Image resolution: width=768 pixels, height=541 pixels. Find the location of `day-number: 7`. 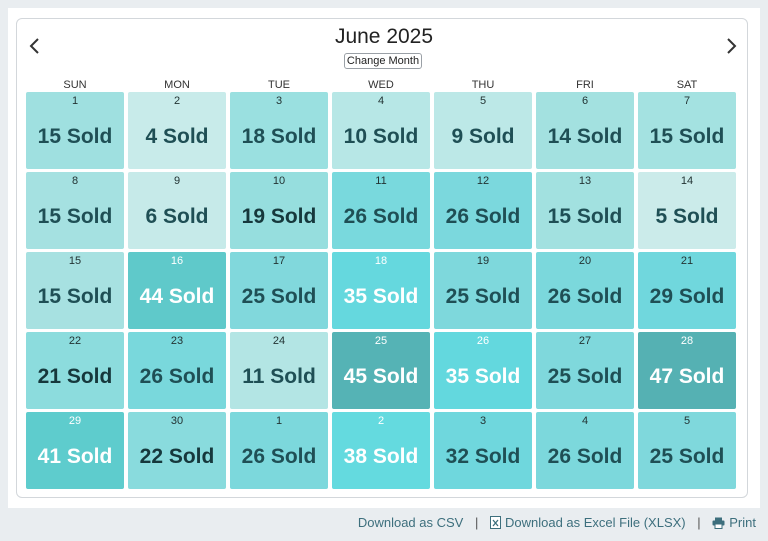

day-number: 7 is located at coordinates (687, 101).